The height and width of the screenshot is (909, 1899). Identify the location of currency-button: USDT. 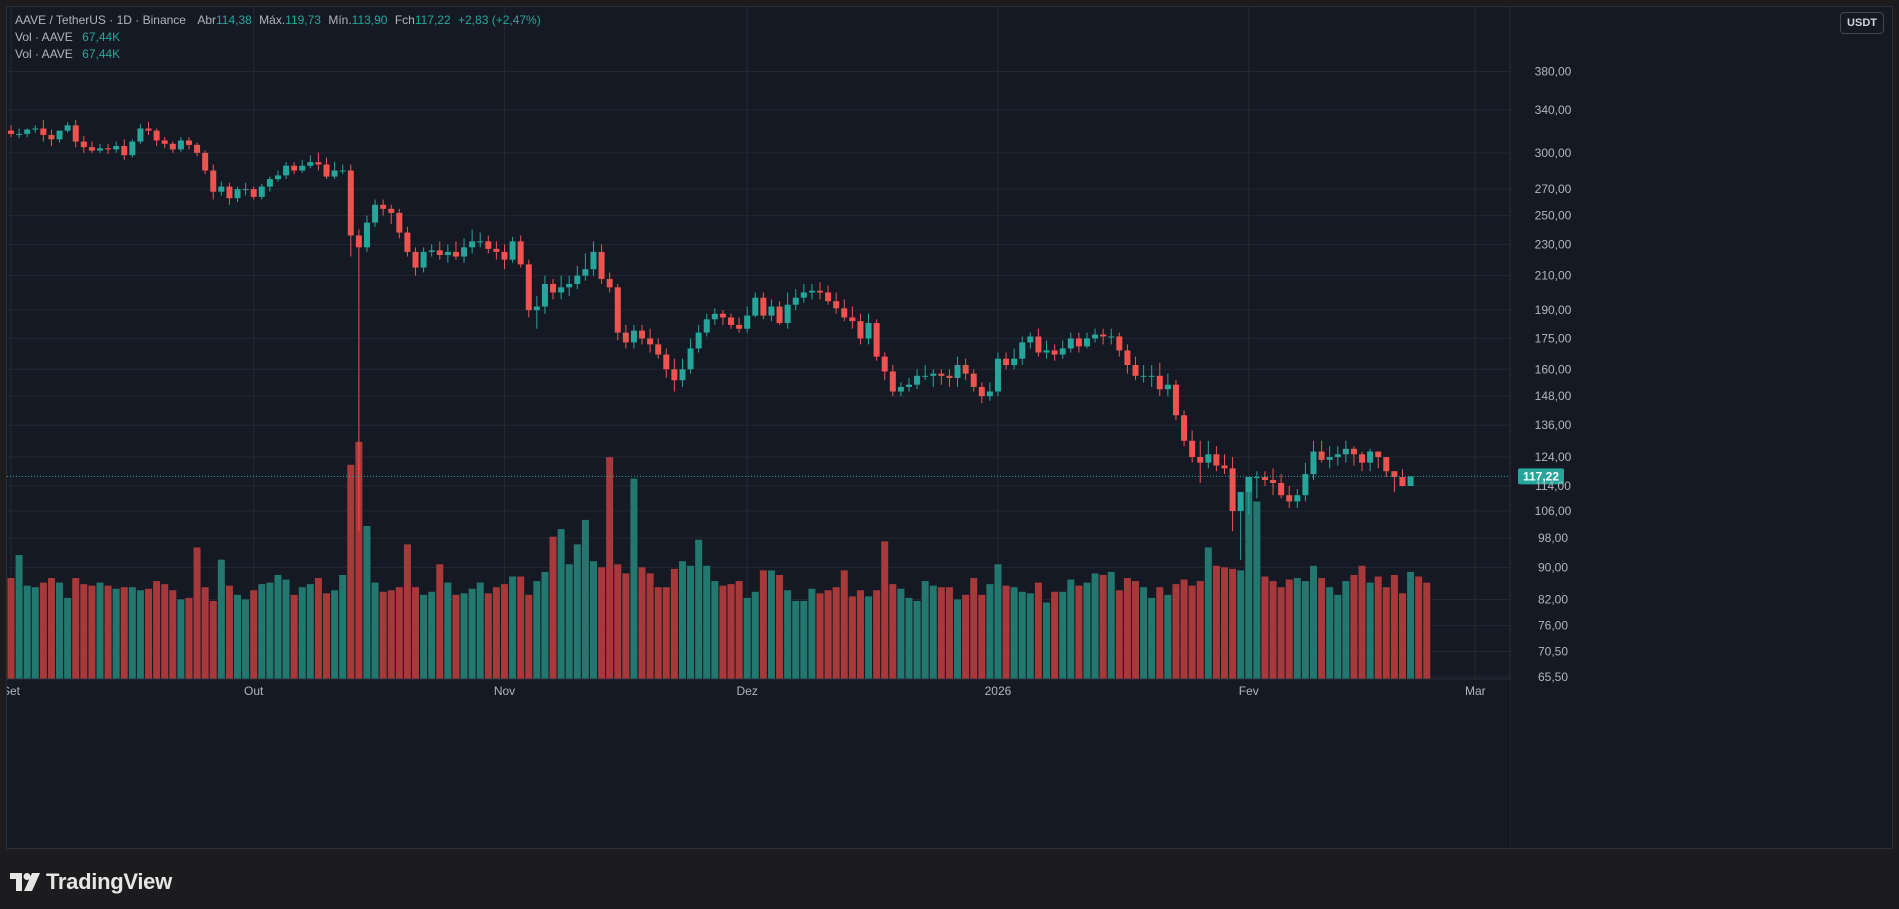
(1862, 23).